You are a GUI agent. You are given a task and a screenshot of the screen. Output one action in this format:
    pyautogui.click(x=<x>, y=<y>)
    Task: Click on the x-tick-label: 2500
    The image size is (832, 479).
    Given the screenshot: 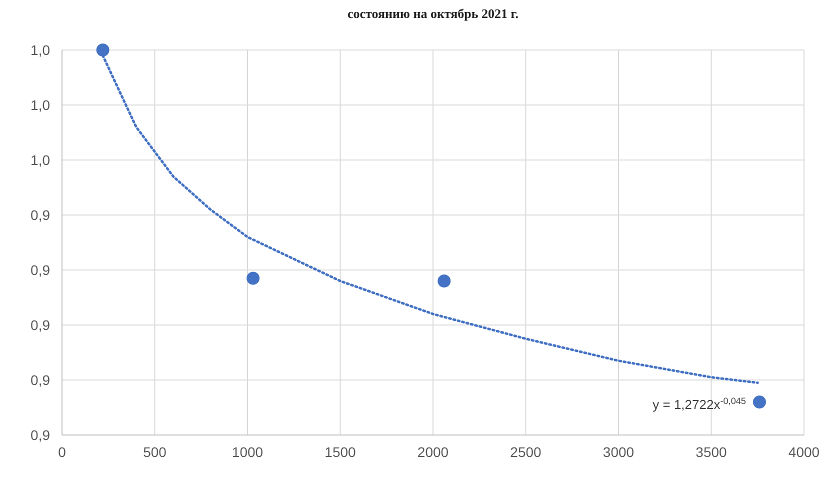 What is the action you would take?
    pyautogui.click(x=526, y=452)
    